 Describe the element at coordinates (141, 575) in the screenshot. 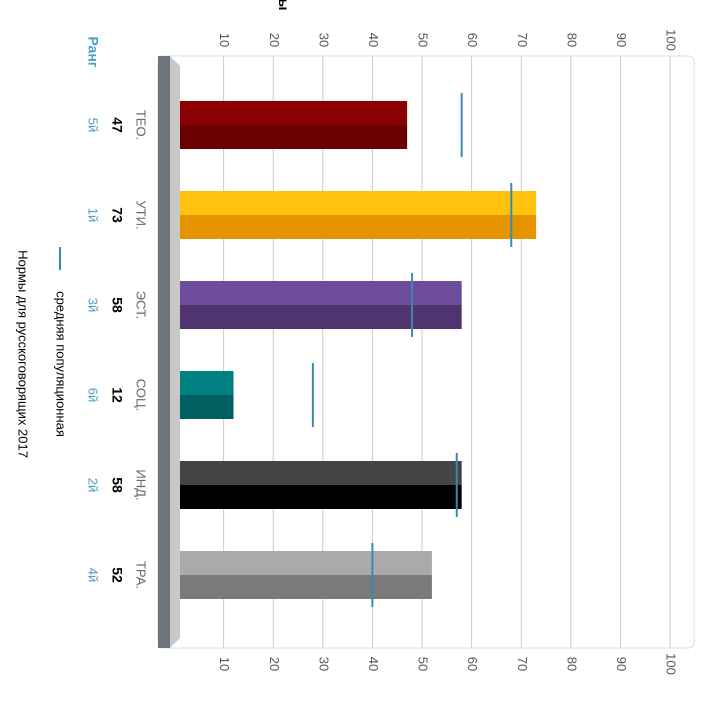

I see `category-label: ТРА.` at that location.